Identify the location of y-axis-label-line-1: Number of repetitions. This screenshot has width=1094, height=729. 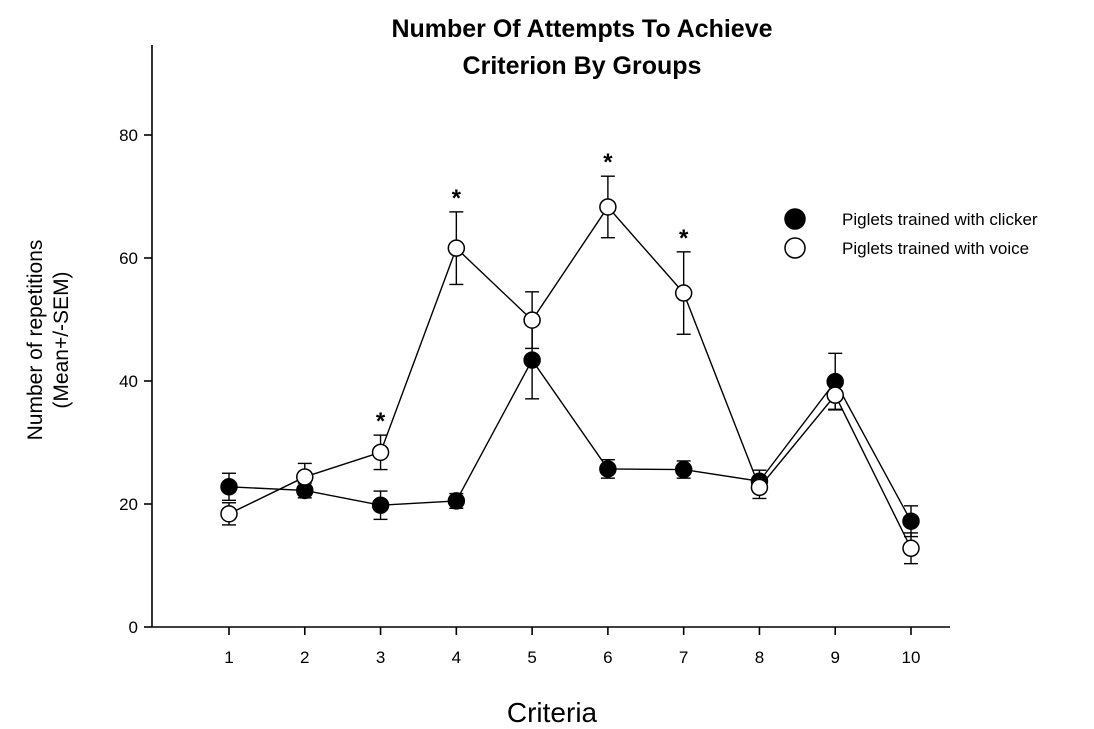
(35, 340).